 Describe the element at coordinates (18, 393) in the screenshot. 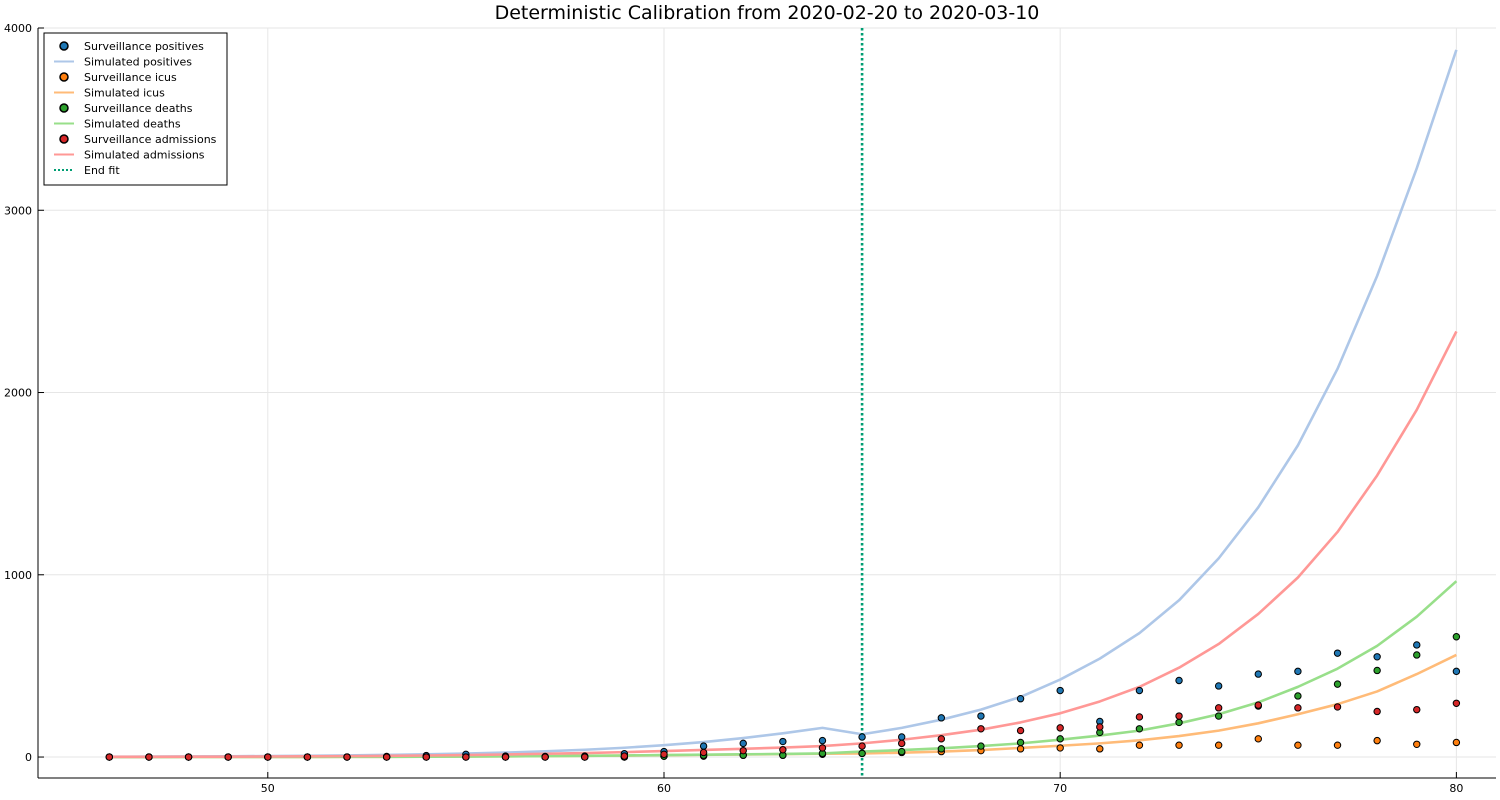

I see `y-tick-label: 2000` at that location.